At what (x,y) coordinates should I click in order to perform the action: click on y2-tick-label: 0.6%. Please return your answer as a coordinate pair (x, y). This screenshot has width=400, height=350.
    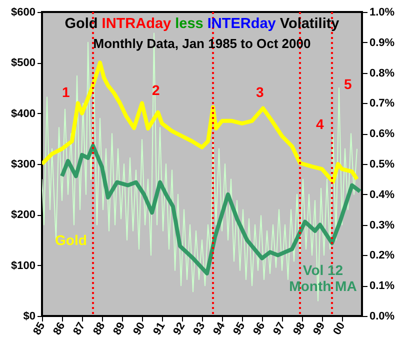
    Looking at the image, I should click on (382, 134).